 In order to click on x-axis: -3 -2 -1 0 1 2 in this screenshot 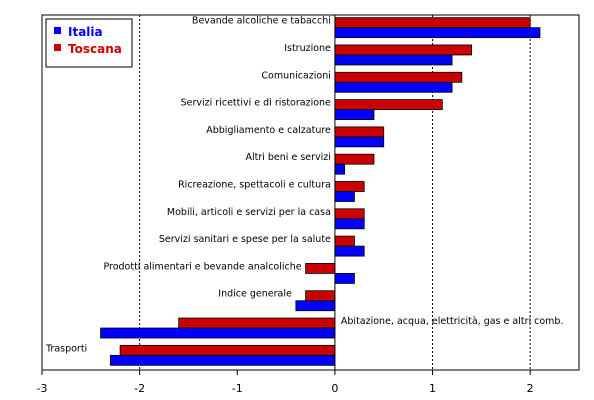, I will do `click(285, 382)`.